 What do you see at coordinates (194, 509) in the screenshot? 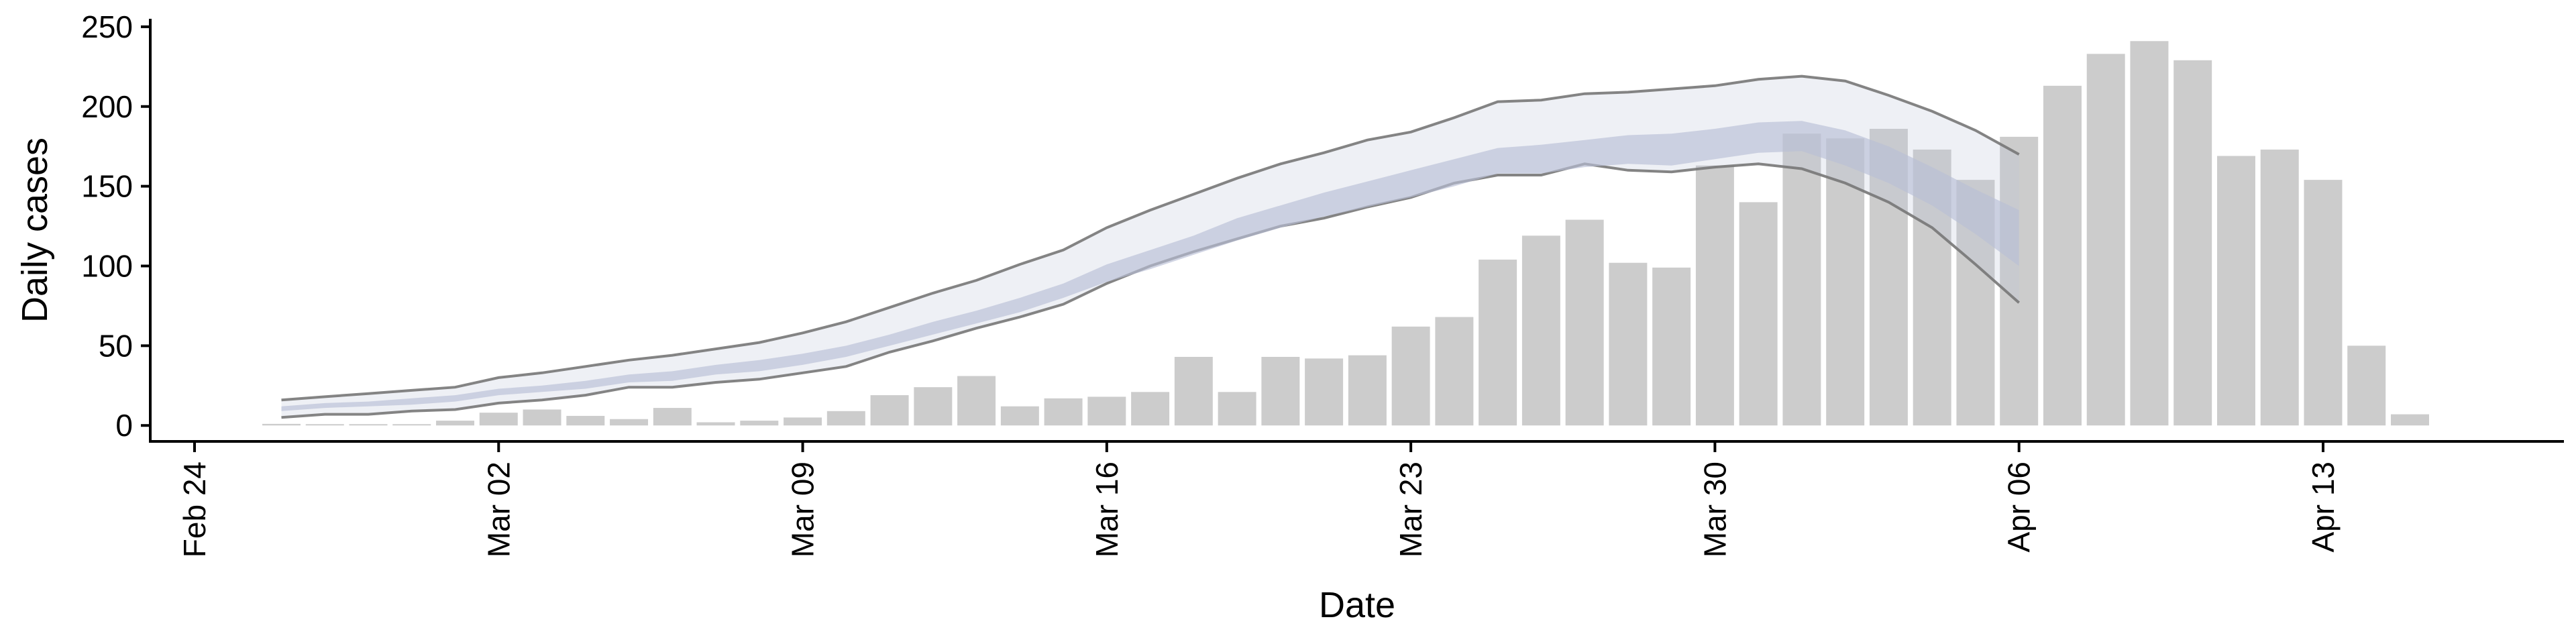
I see `x-tick-label-2020-02-24: Feb 24` at bounding box center [194, 509].